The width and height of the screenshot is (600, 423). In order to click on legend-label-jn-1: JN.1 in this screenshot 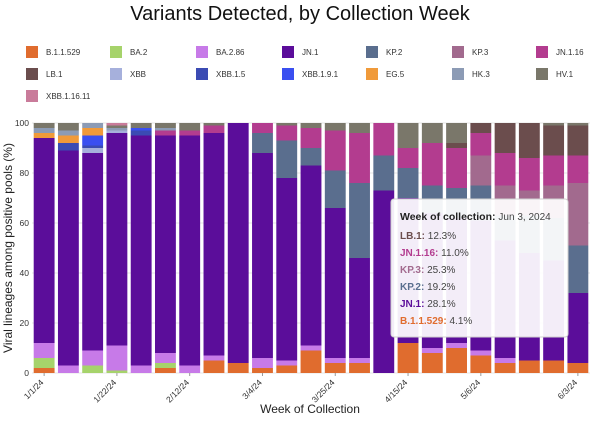, I will do `click(310, 52)`.